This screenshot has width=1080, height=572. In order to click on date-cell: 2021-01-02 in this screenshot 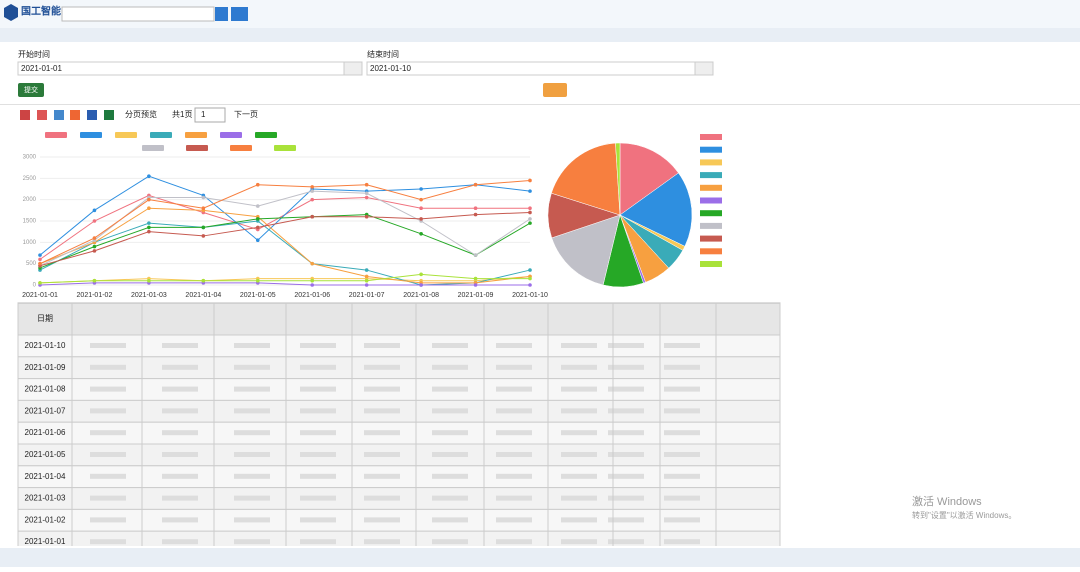, I will do `click(45, 519)`.